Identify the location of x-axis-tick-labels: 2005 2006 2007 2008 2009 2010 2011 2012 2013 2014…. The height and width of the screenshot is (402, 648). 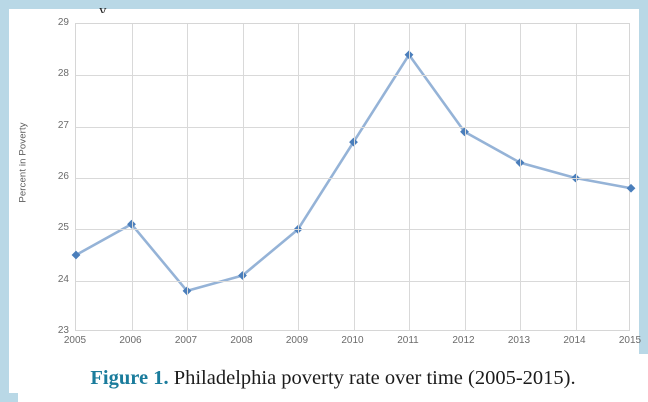
(352, 343).